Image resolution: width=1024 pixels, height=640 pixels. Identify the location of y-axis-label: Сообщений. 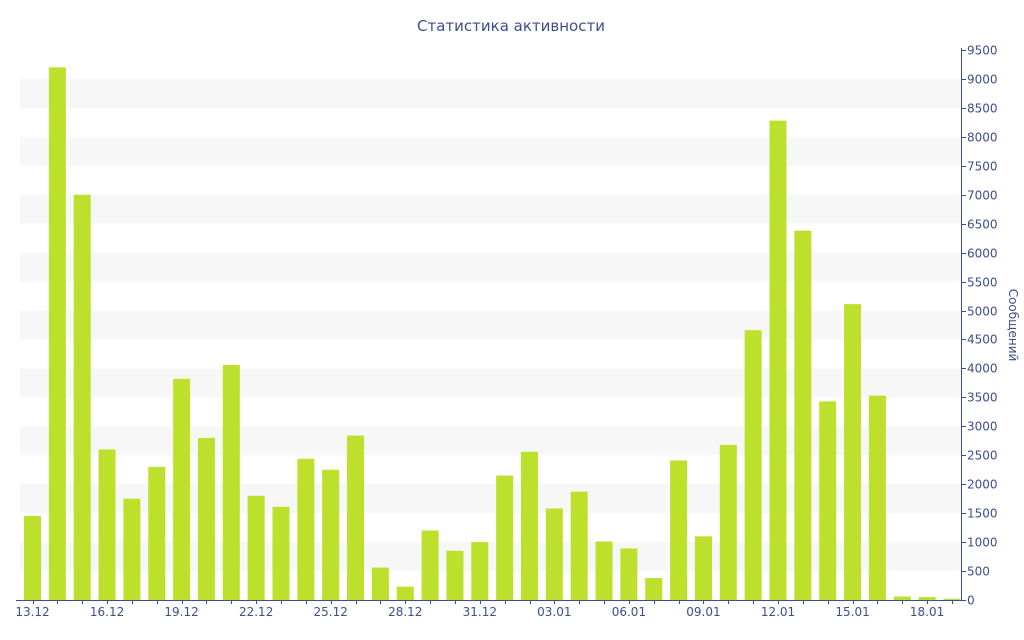
(1013, 325).